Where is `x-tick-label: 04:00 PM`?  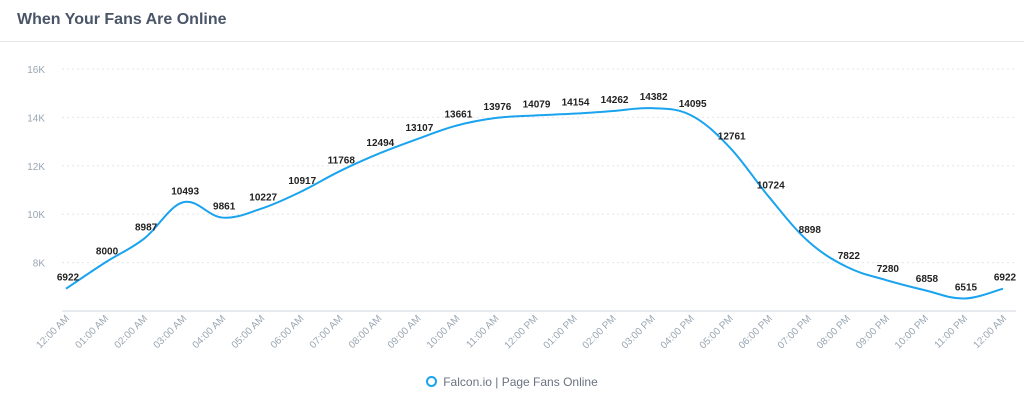 x-tick-label: 04:00 PM is located at coordinates (678, 332).